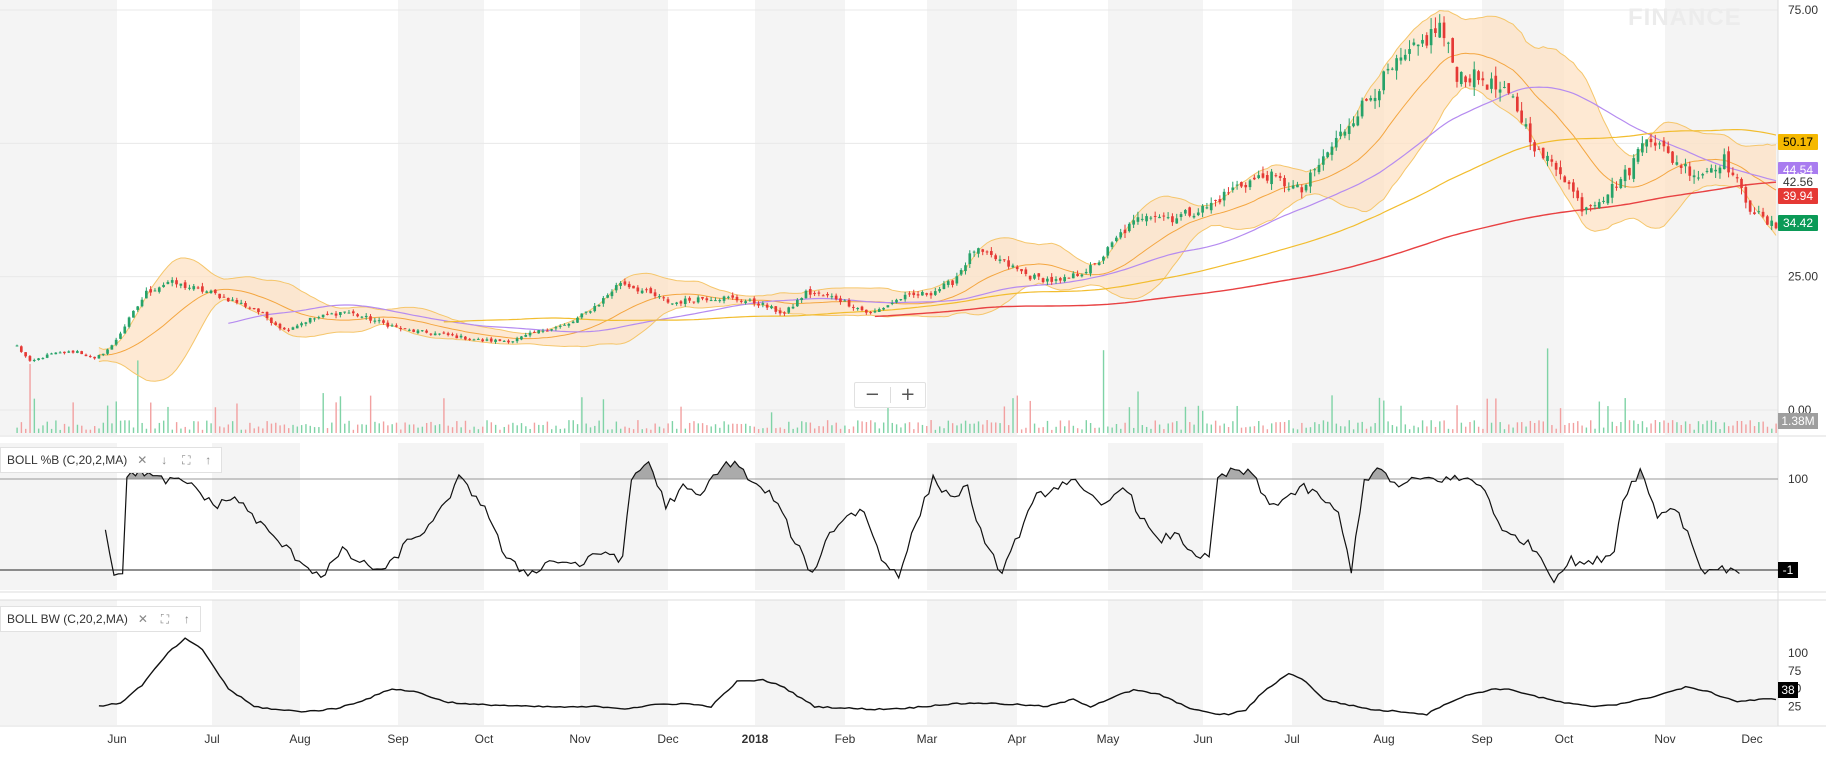 The width and height of the screenshot is (1826, 757). Describe the element at coordinates (111, 460) in the screenshot. I see `boll-pctb-legend: BOLL %B (C,20,2,MA) ✕ ↓ ⛶ ↑` at that location.